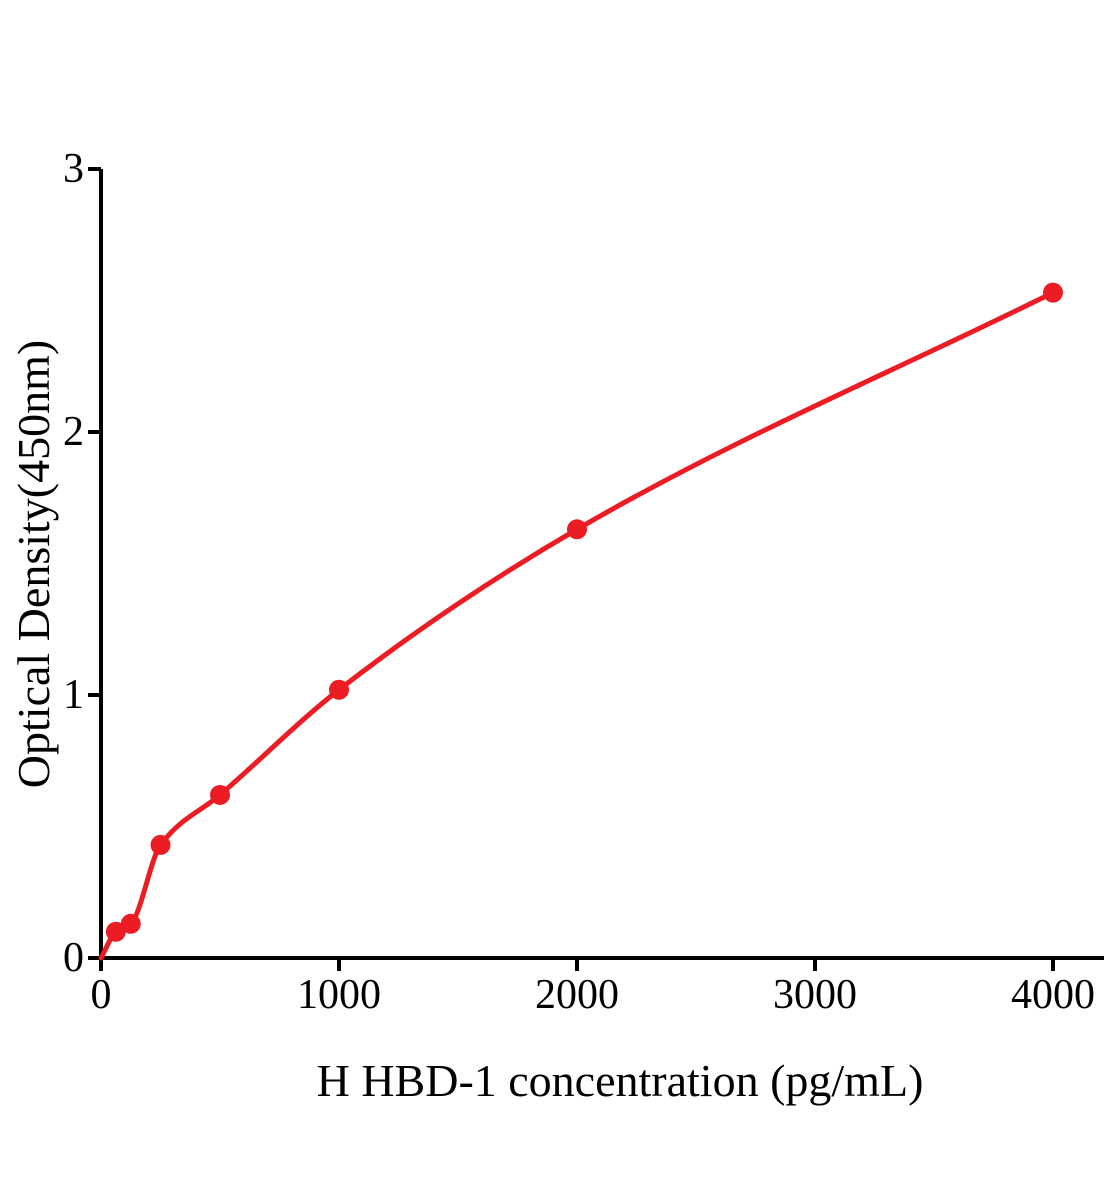 Image resolution: width=1104 pixels, height=1200 pixels. Describe the element at coordinates (73, 169) in the screenshot. I see `y-tick-label: 3` at that location.